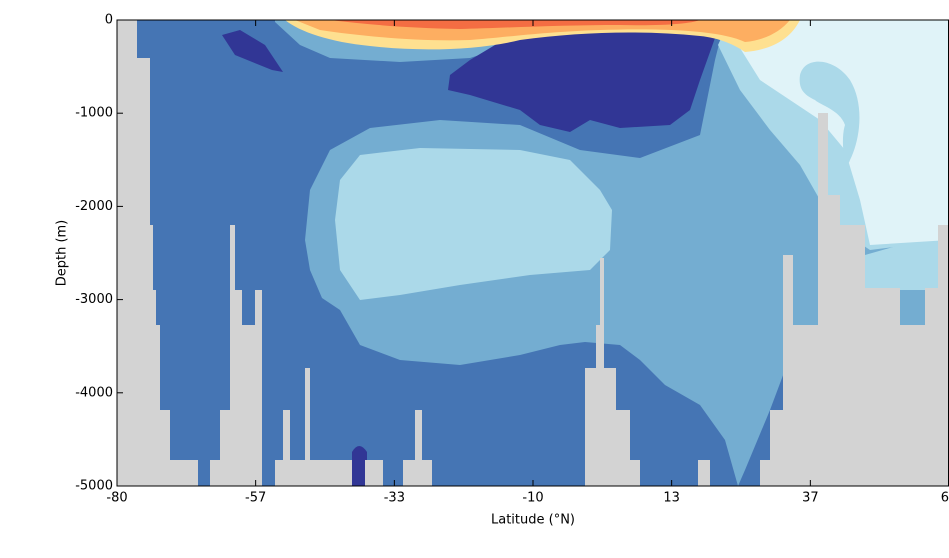 The image size is (949, 558). What do you see at coordinates (116, 498) in the screenshot?
I see `x-tick-label: -80` at bounding box center [116, 498].